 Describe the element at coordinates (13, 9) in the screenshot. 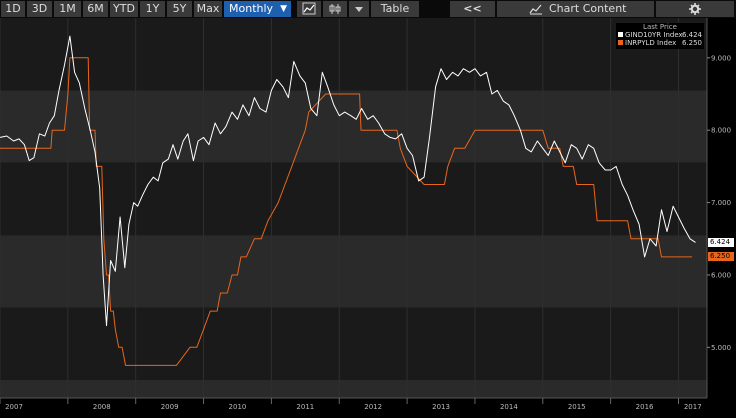

I see `period-1d-button: 1D` at that location.